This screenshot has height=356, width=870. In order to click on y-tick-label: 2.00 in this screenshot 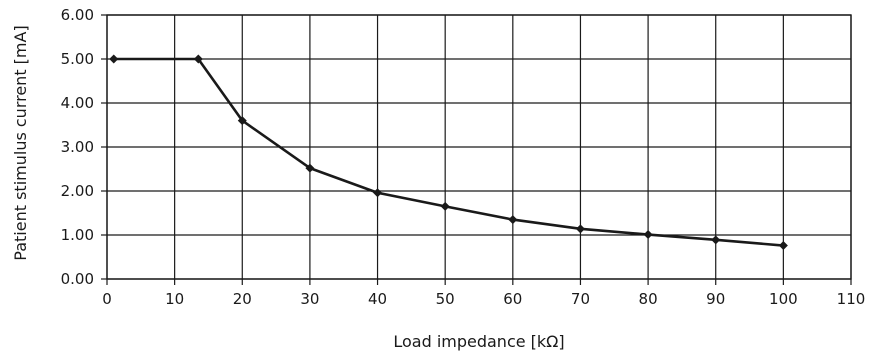, I will do `click(77, 191)`.